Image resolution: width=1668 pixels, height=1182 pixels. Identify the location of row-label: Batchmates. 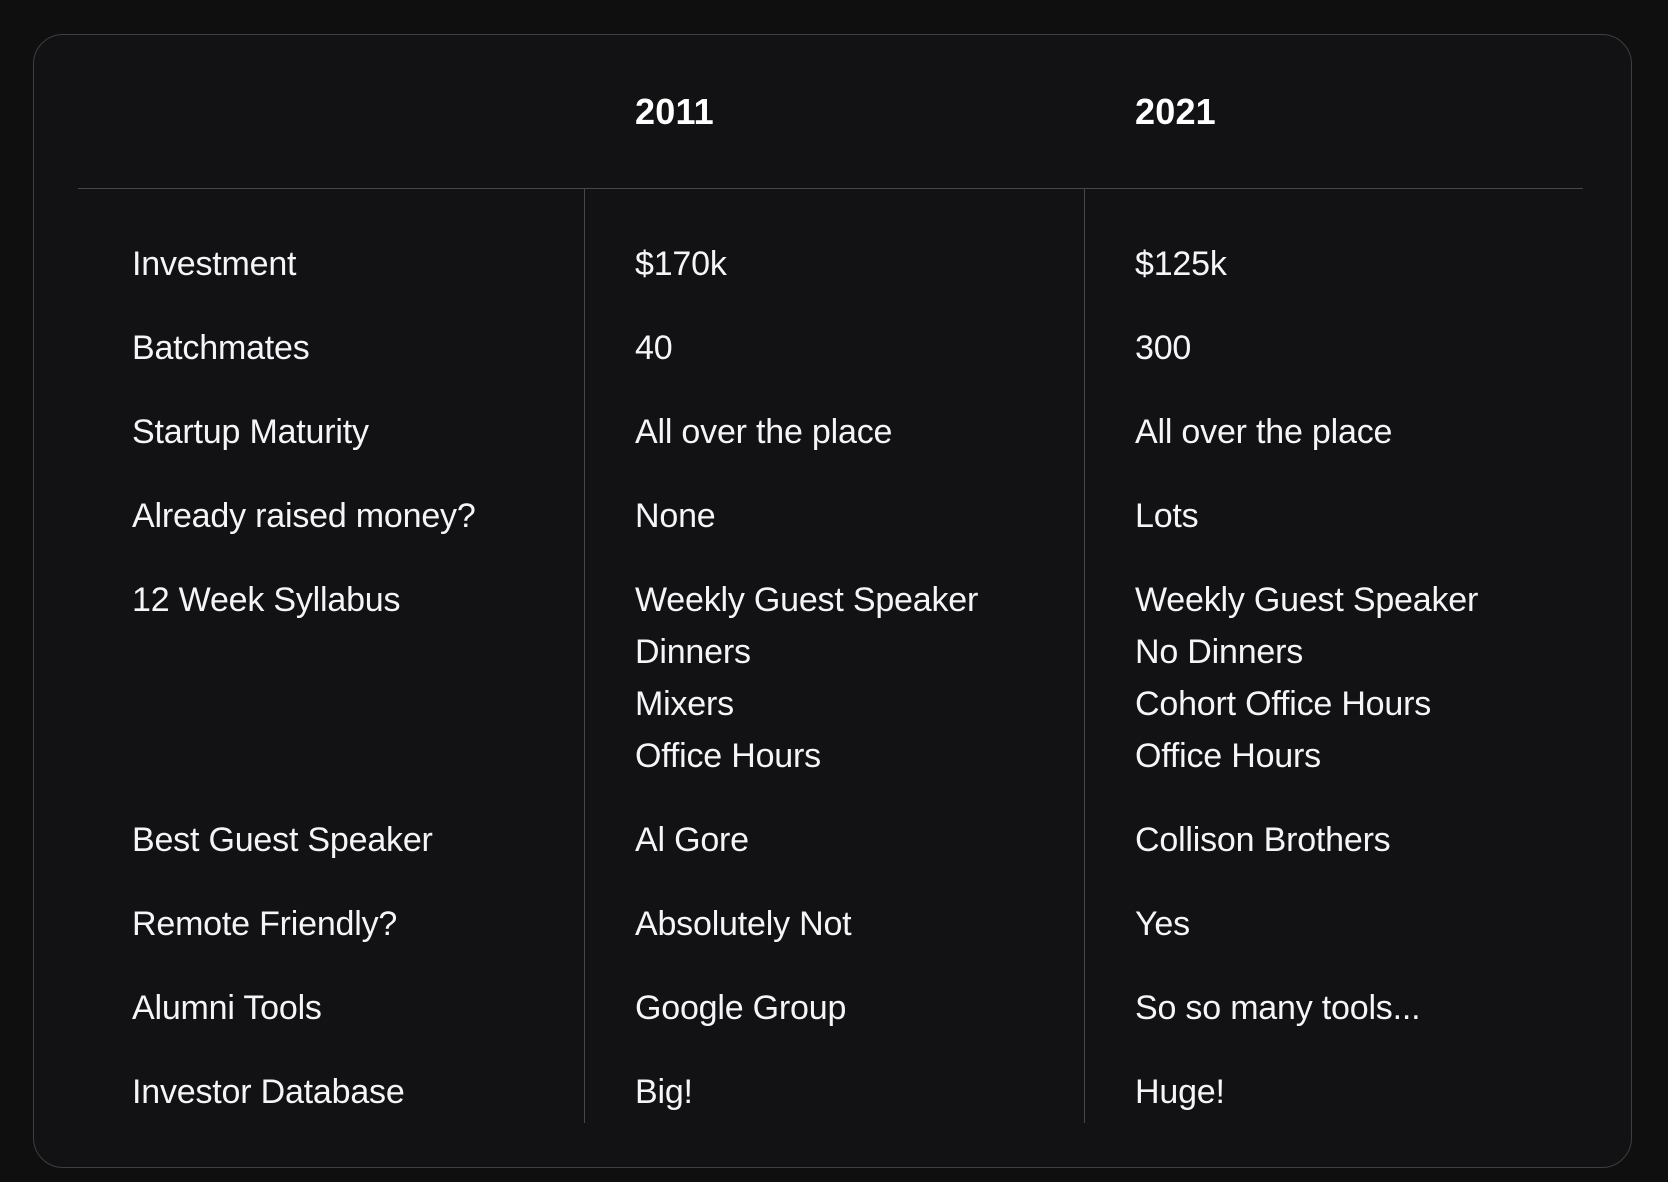
(221, 348).